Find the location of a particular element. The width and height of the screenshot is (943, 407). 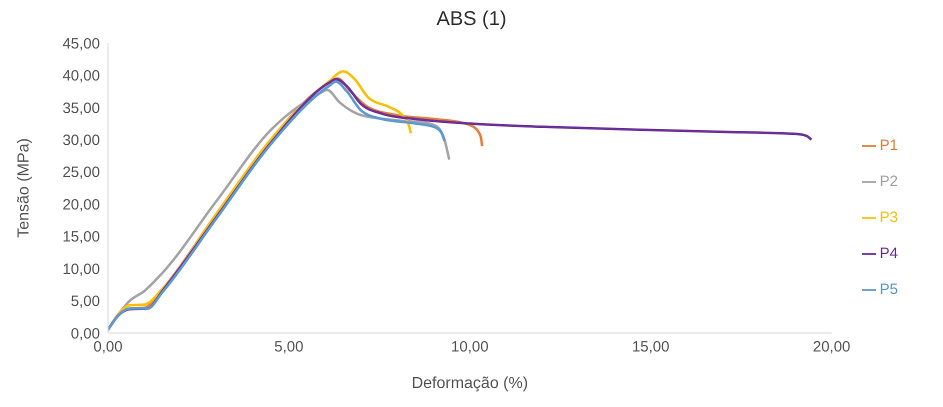

legend-label: P4 is located at coordinates (889, 253).